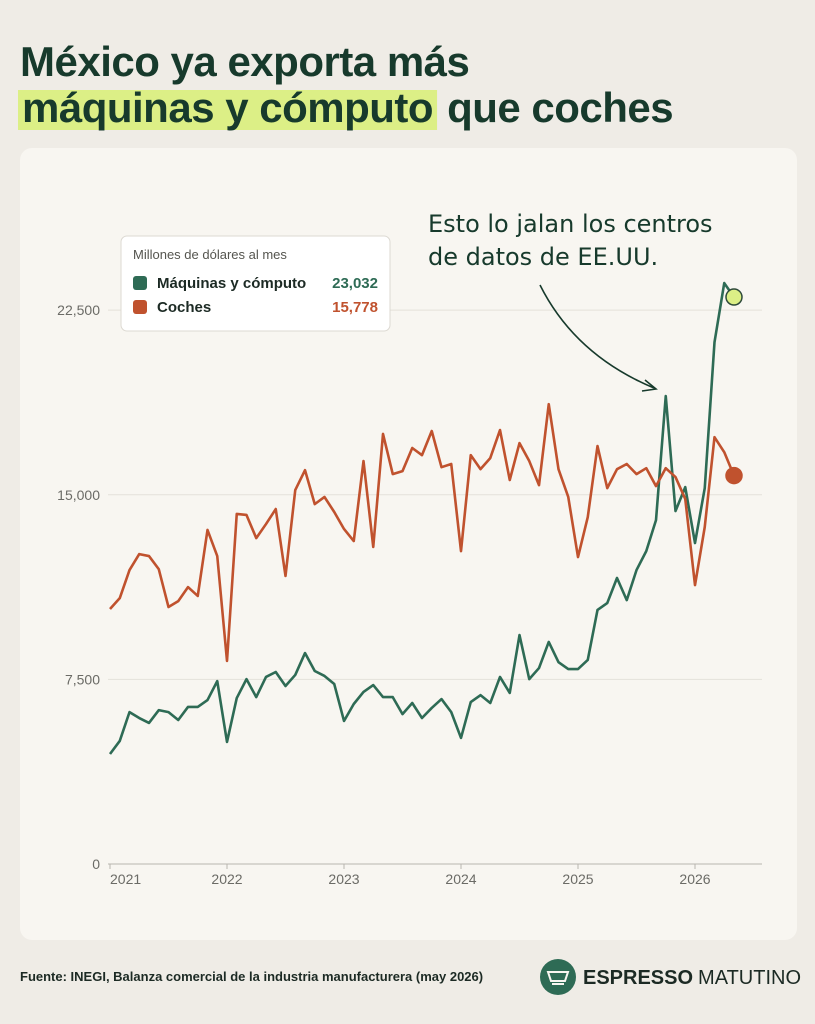 The height and width of the screenshot is (1024, 815). Describe the element at coordinates (96, 864) in the screenshot. I see `y-tick-label: 0` at that location.